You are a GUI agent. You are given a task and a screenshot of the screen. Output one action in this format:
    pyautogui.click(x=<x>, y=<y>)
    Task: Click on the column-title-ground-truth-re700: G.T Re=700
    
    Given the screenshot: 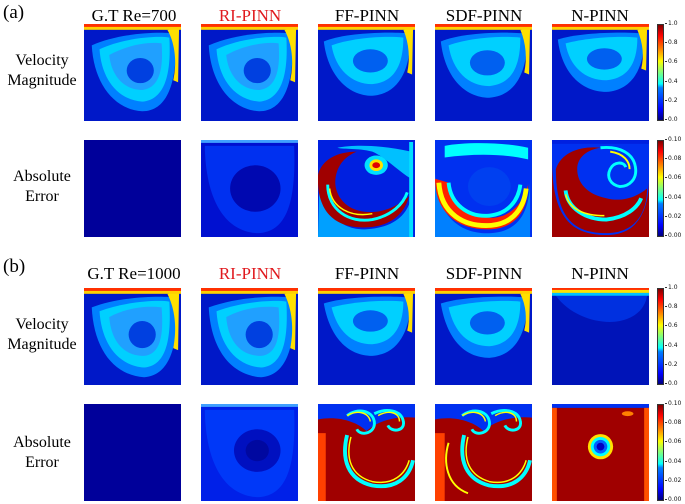 What is the action you would take?
    pyautogui.click(x=134, y=15)
    